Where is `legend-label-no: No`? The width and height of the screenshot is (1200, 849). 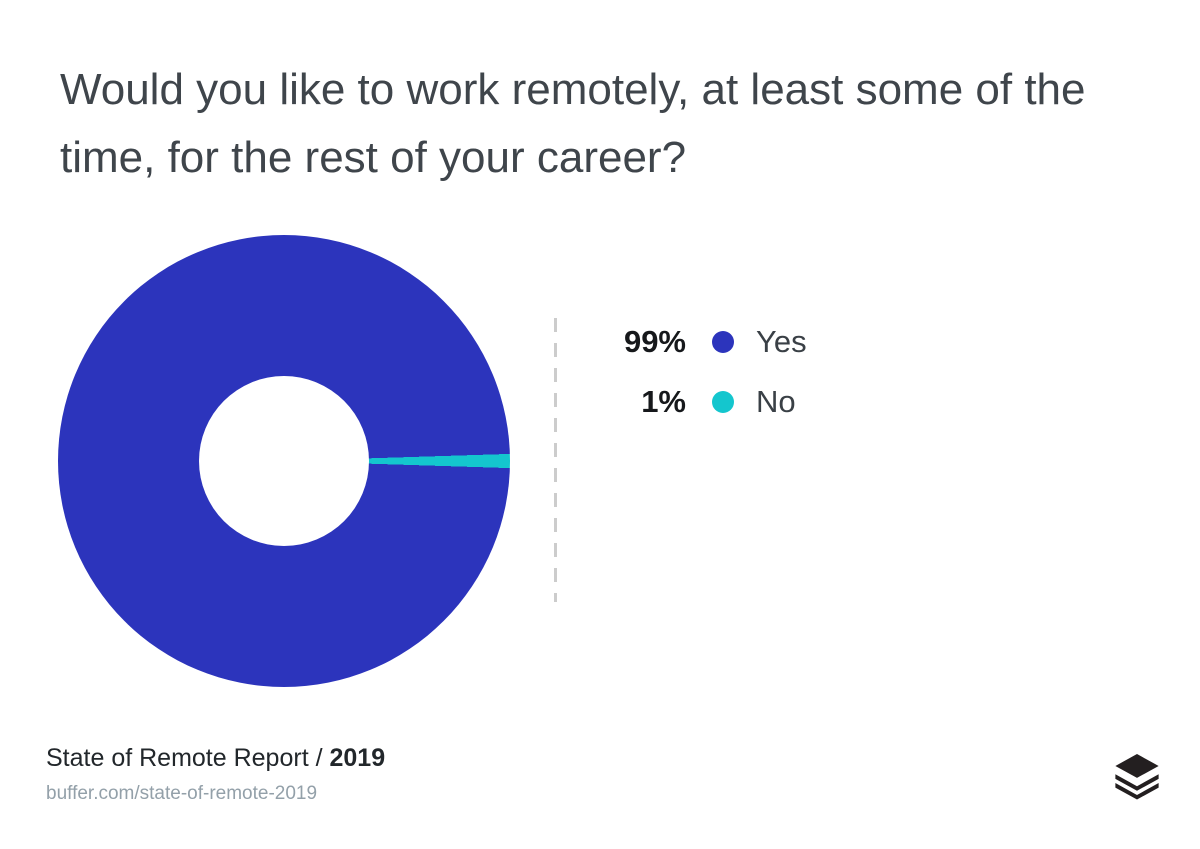 legend-label-no: No is located at coordinates (776, 401).